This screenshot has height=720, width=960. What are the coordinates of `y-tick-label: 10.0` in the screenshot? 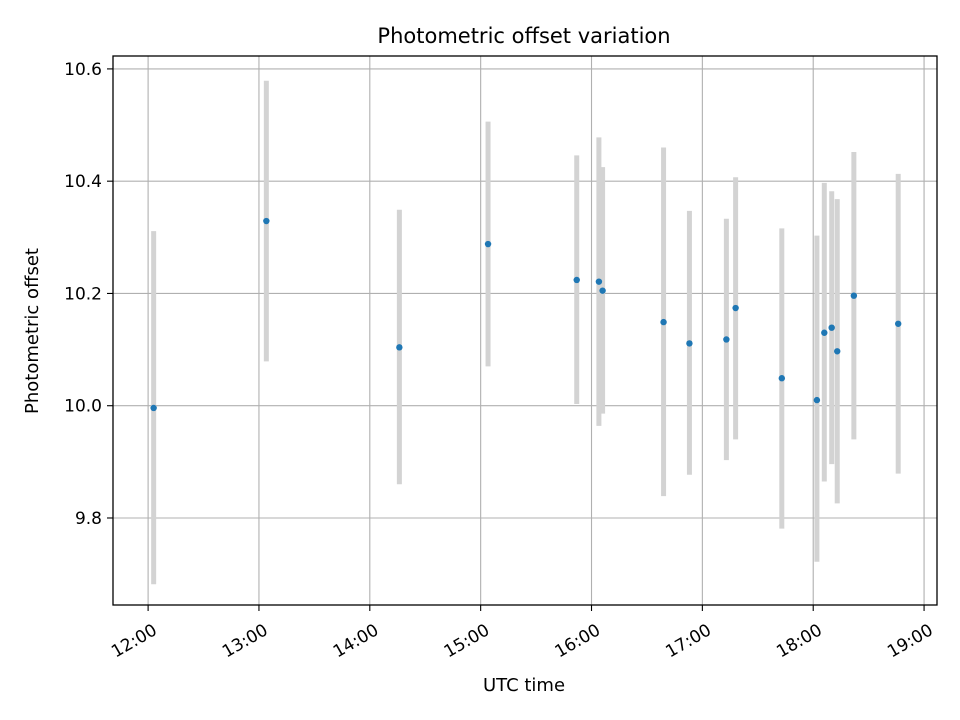 It's located at (83, 407).